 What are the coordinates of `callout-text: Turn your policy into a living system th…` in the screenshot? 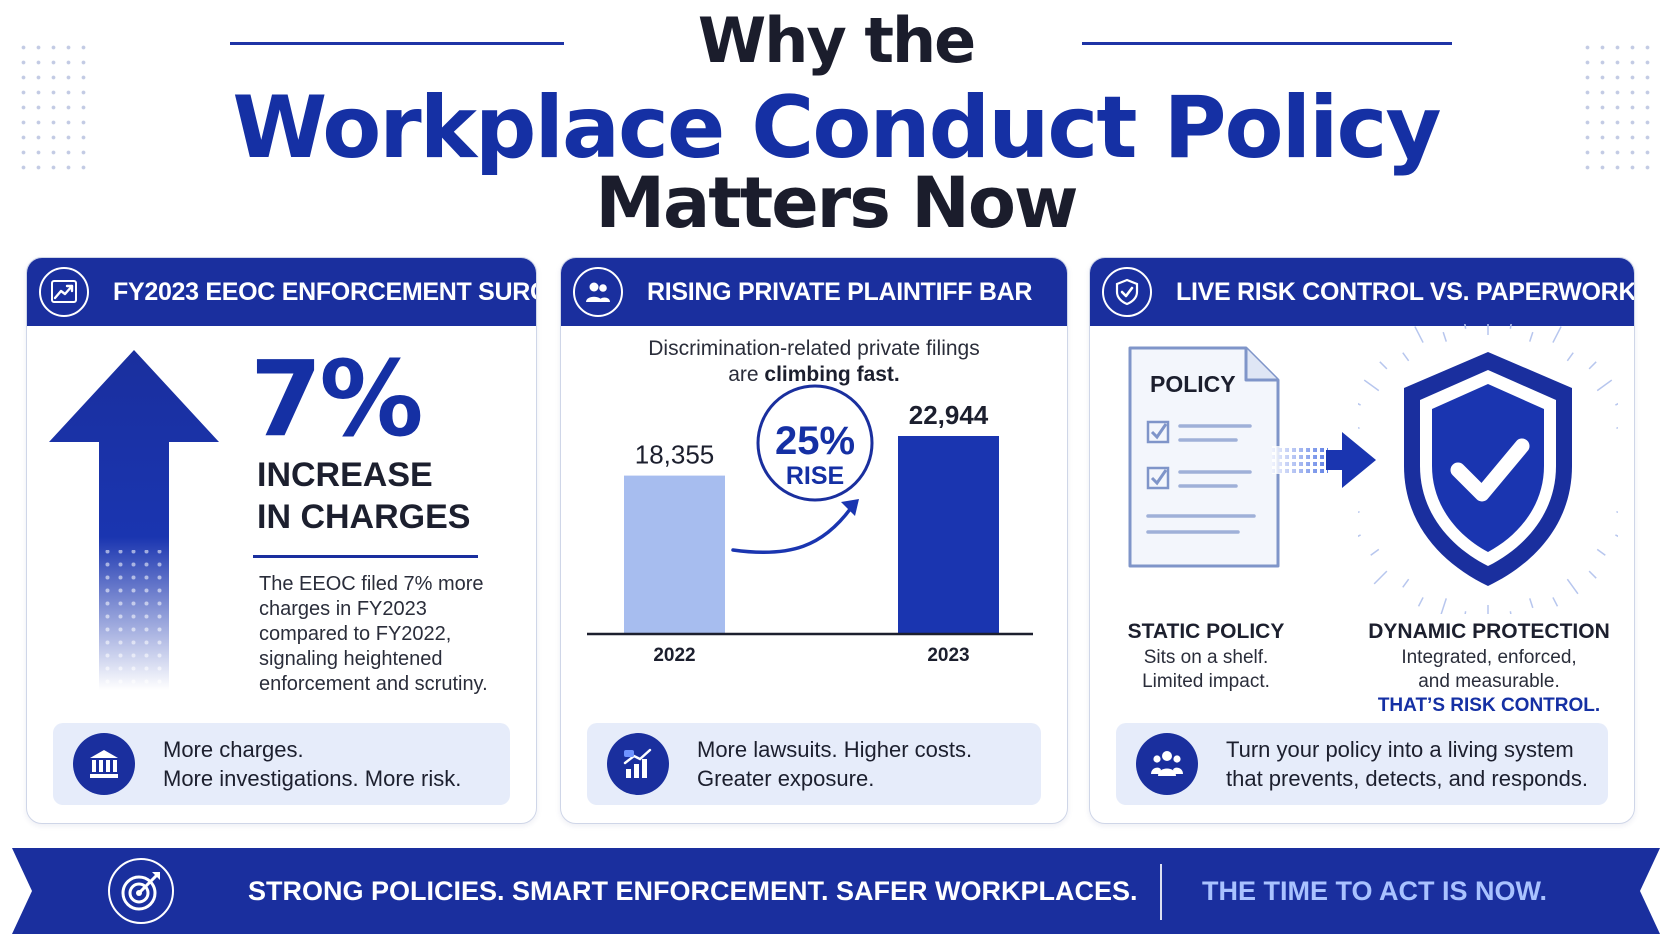 It's located at (1407, 764).